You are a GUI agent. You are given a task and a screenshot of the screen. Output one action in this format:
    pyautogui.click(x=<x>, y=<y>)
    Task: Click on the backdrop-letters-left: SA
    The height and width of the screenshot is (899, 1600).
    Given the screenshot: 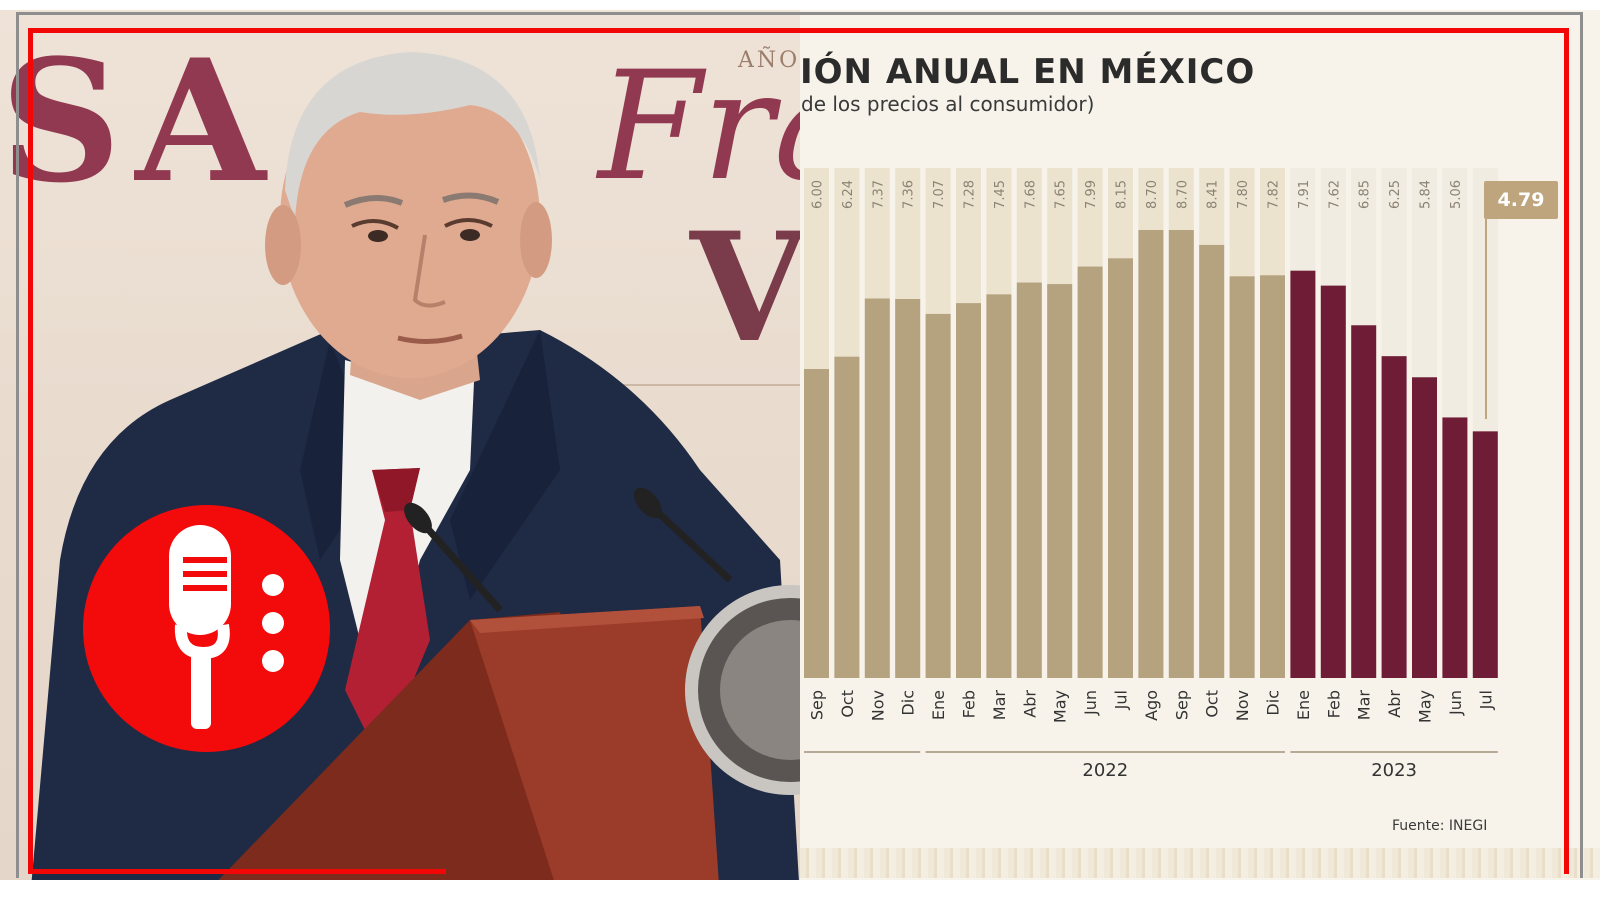 What is the action you would take?
    pyautogui.click(x=140, y=121)
    